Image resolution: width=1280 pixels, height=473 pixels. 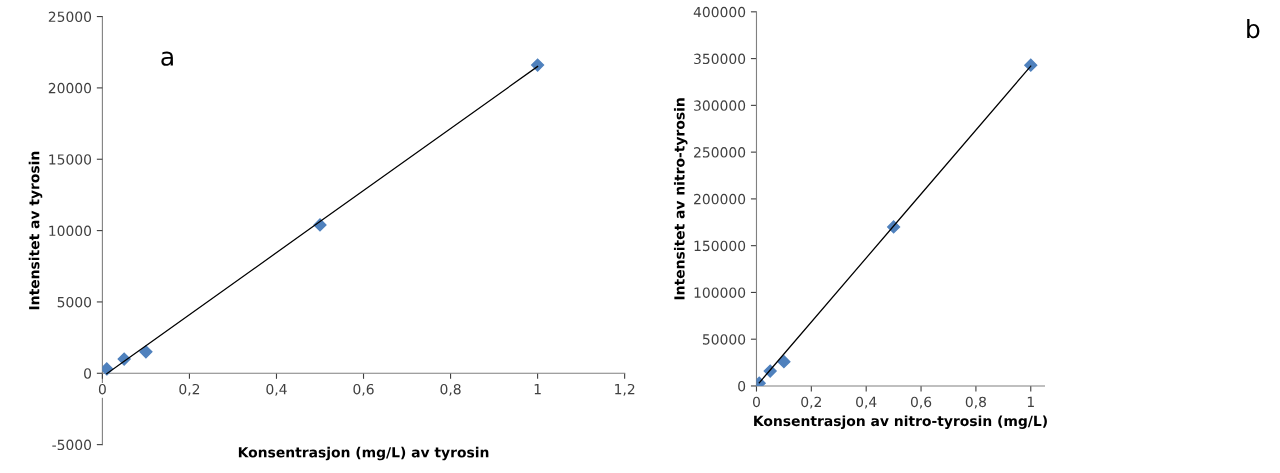 What do you see at coordinates (719, 12) in the screenshot?
I see `y-tick-label: 400000` at bounding box center [719, 12].